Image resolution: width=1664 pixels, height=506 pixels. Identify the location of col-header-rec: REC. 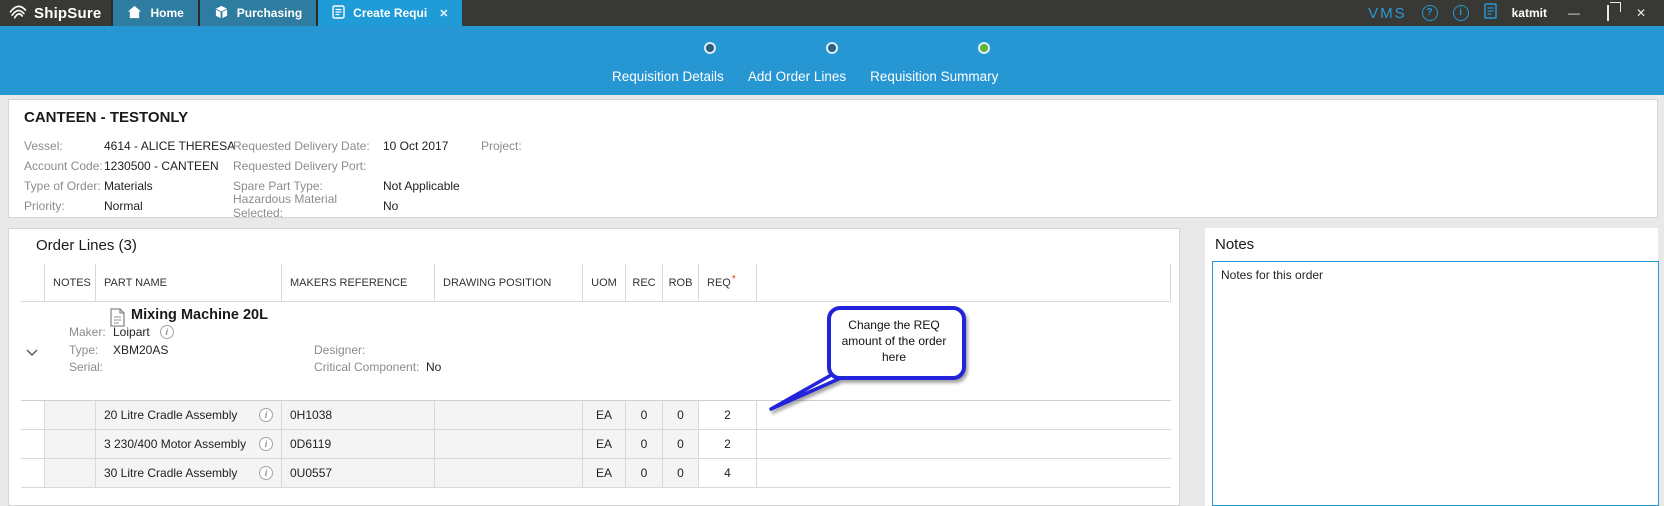
(644, 282).